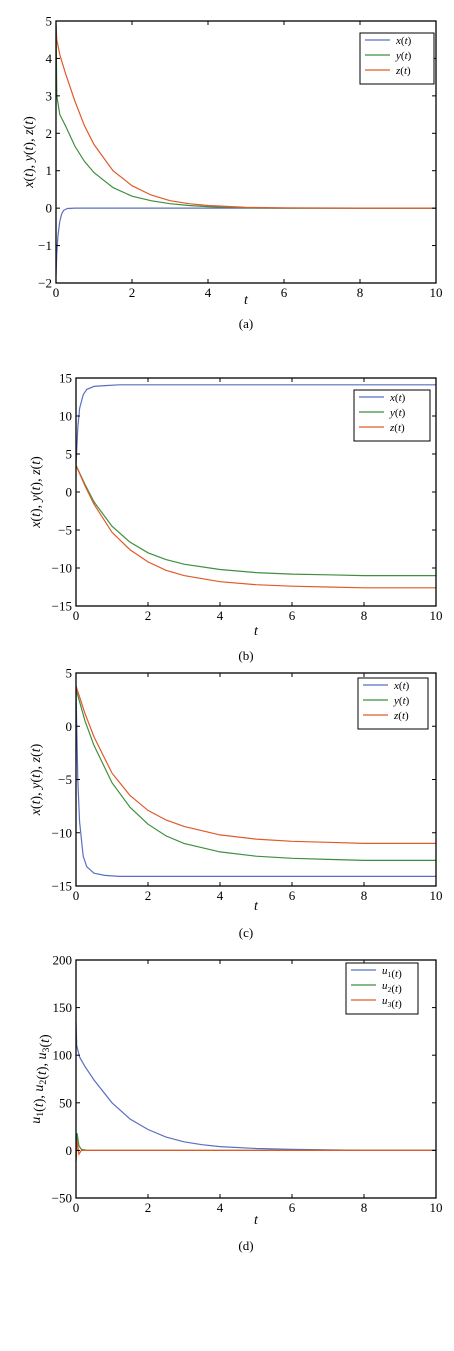  What do you see at coordinates (45, 245) in the screenshot?
I see `y-tick-label: −1` at bounding box center [45, 245].